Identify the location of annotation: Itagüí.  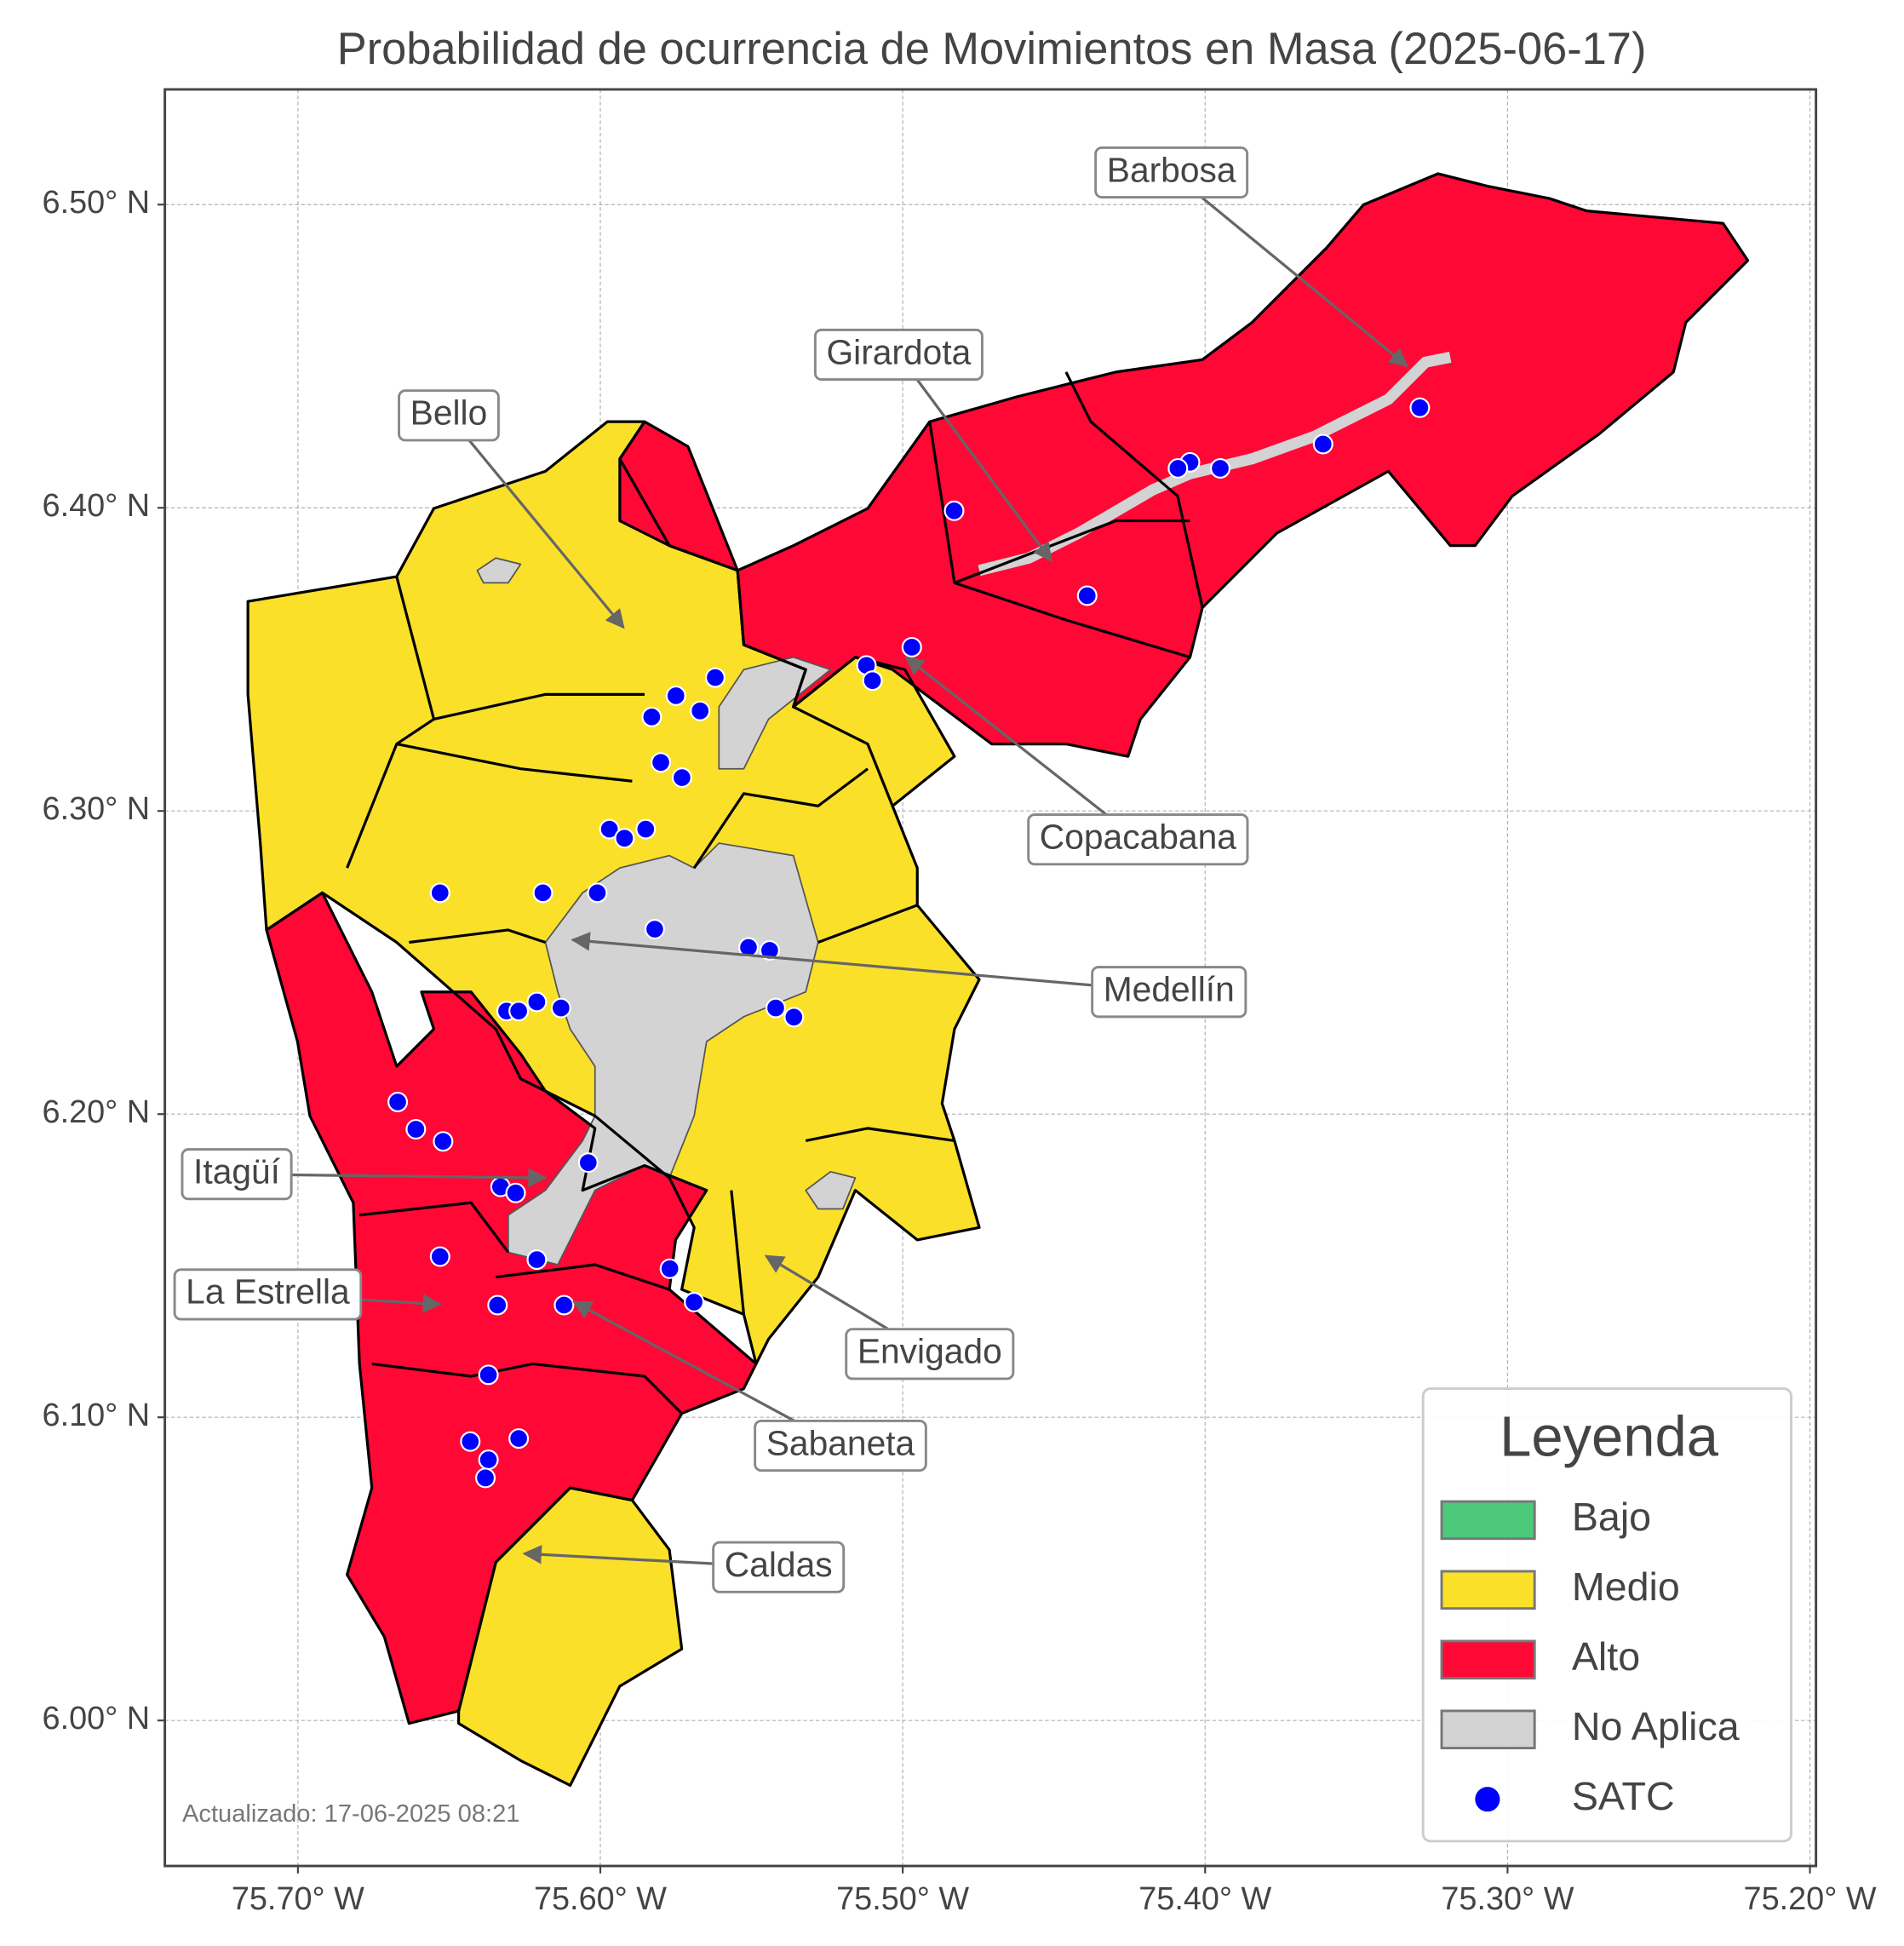
(237, 1174).